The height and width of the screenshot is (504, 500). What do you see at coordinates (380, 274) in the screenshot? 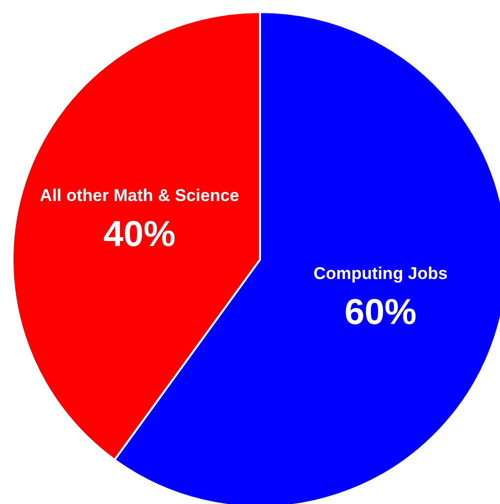
I see `slice-label: Computing Jobs` at bounding box center [380, 274].